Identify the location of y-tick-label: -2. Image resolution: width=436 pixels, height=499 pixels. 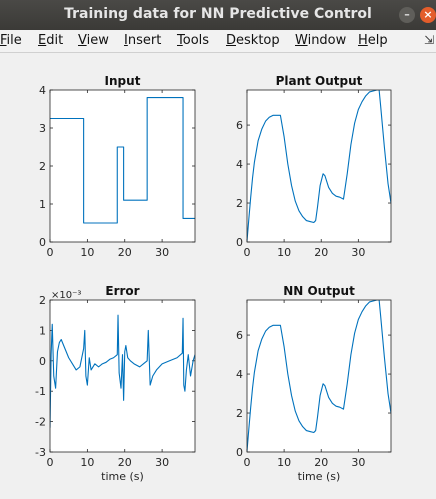
(40, 422).